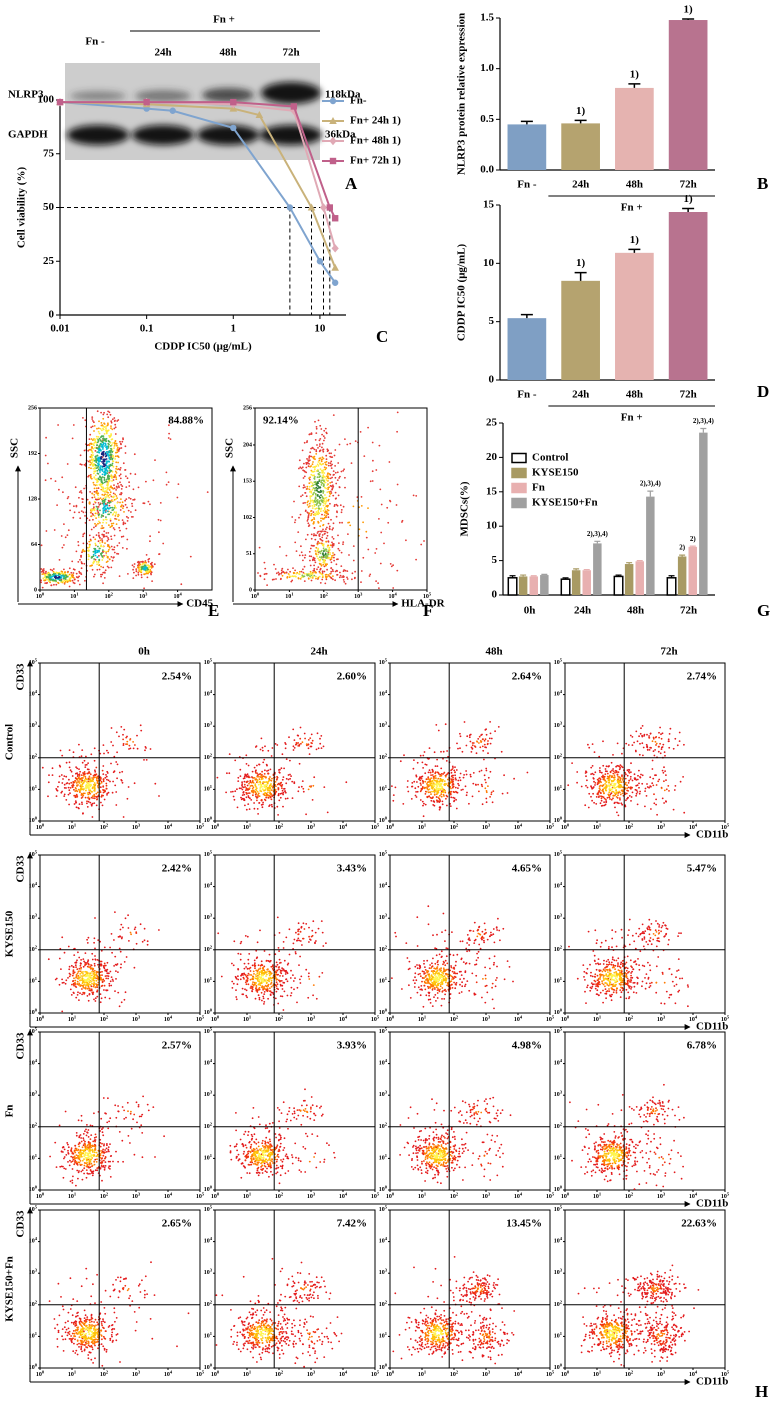 Image resolution: width=771 pixels, height=1410 pixels. What do you see at coordinates (192, 111) in the screenshot?
I see `blot-membrane` at bounding box center [192, 111].